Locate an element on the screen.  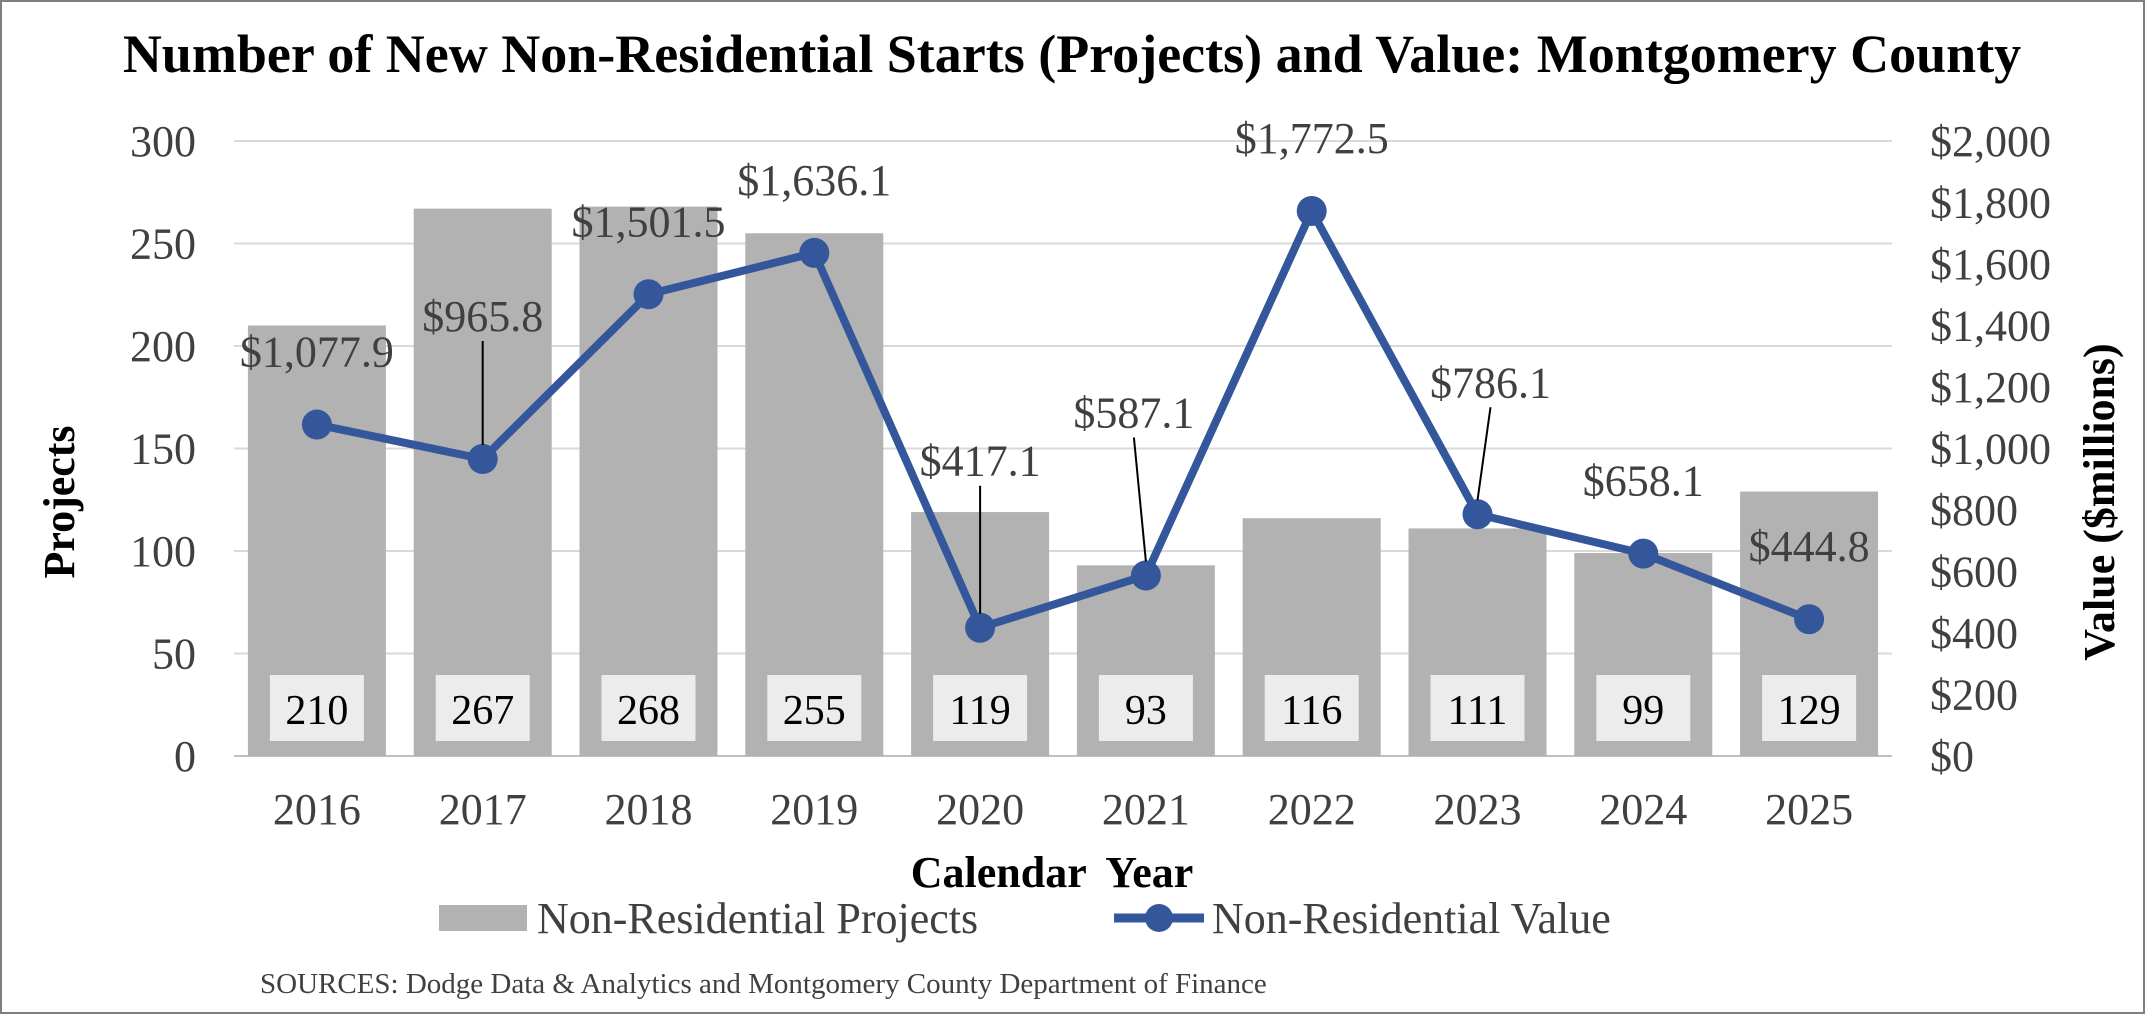
bar-value-label: 210 is located at coordinates (316, 711).